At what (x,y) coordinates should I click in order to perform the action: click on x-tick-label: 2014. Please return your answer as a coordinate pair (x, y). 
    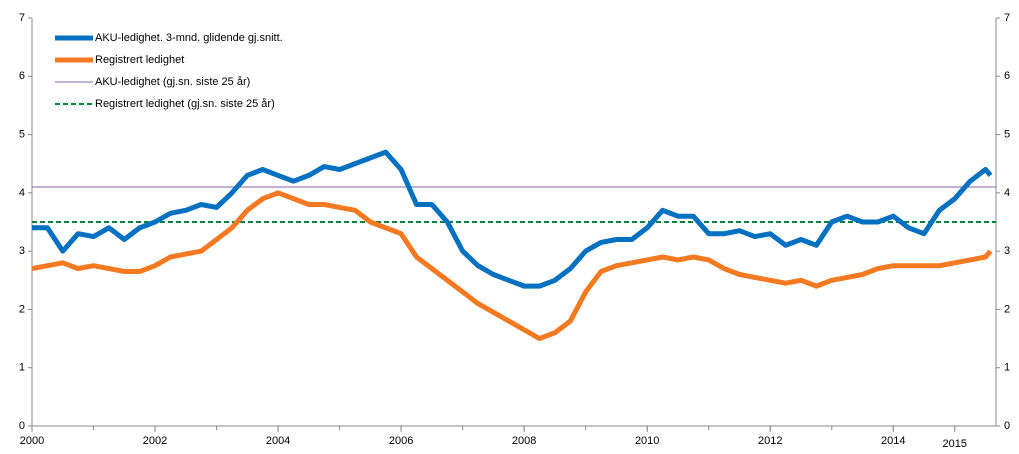
    Looking at the image, I should click on (893, 441).